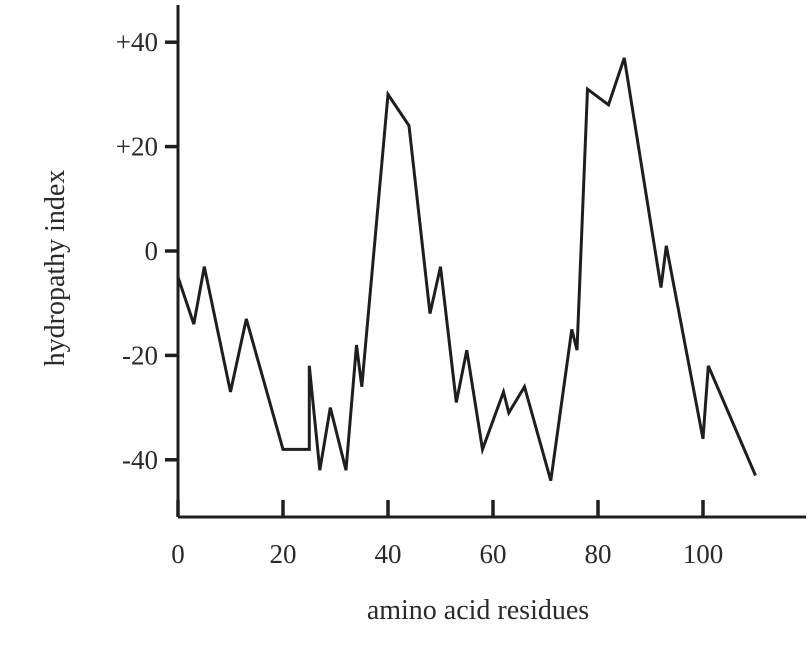 Image resolution: width=808 pixels, height=658 pixels. I want to click on y-tick-label: +20, so click(137, 147).